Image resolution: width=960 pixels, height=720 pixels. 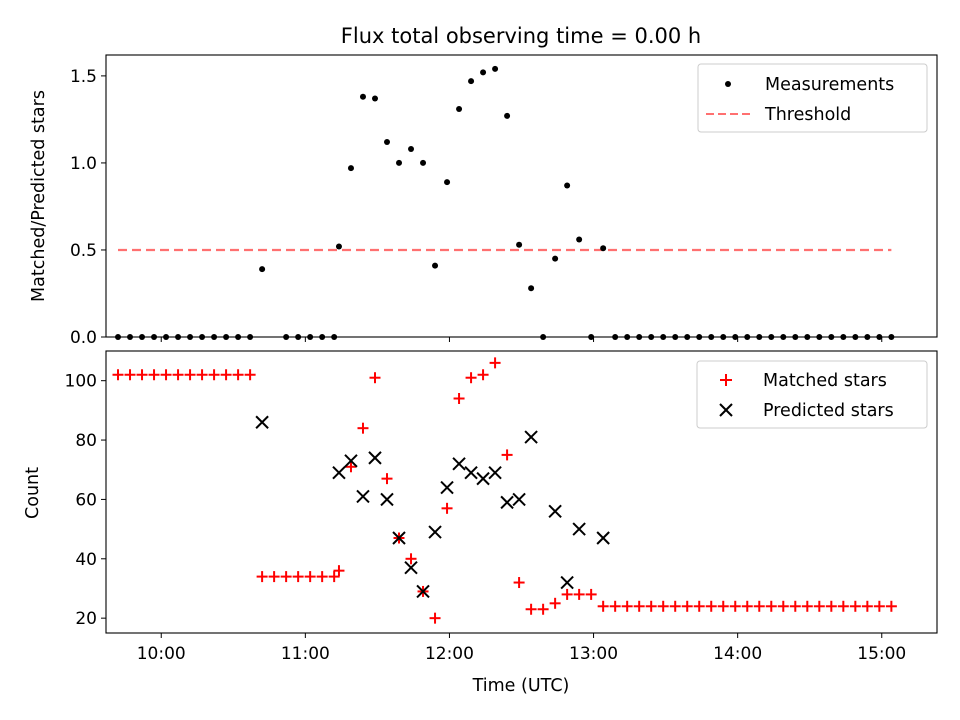 I want to click on x-tick-label: 14:00, so click(x=737, y=654).